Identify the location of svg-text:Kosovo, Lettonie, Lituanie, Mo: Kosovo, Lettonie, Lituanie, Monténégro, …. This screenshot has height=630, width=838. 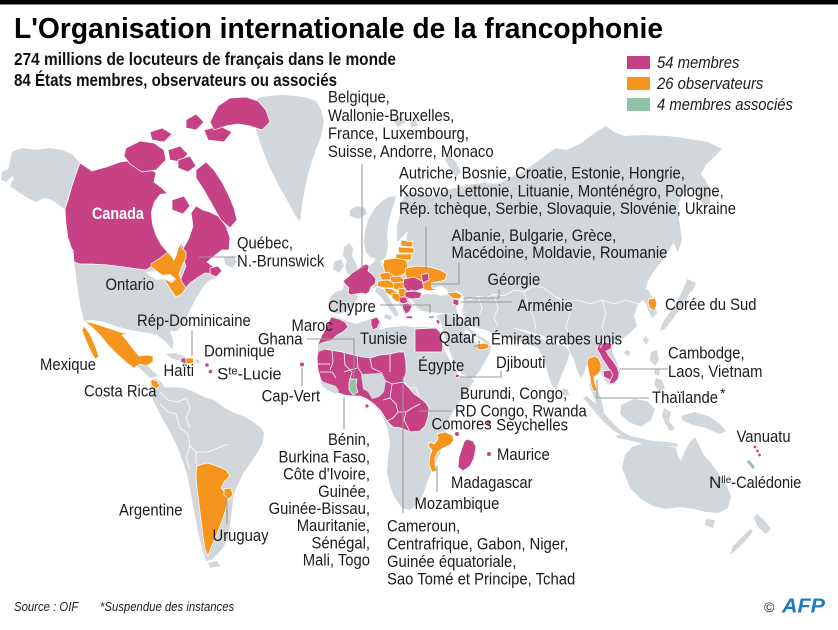
(561, 190).